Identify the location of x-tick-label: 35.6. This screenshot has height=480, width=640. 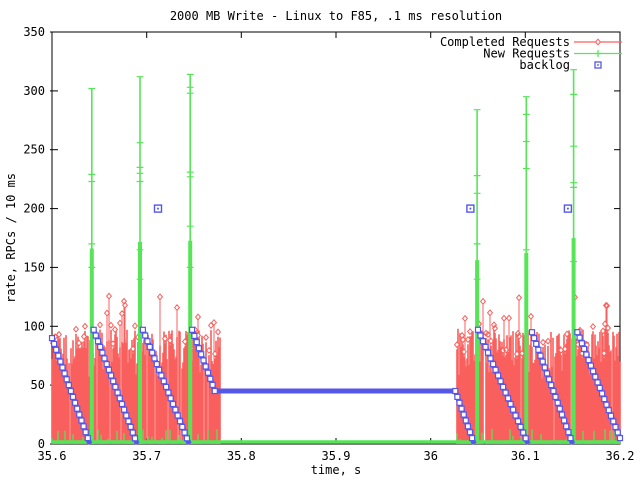
(52, 456).